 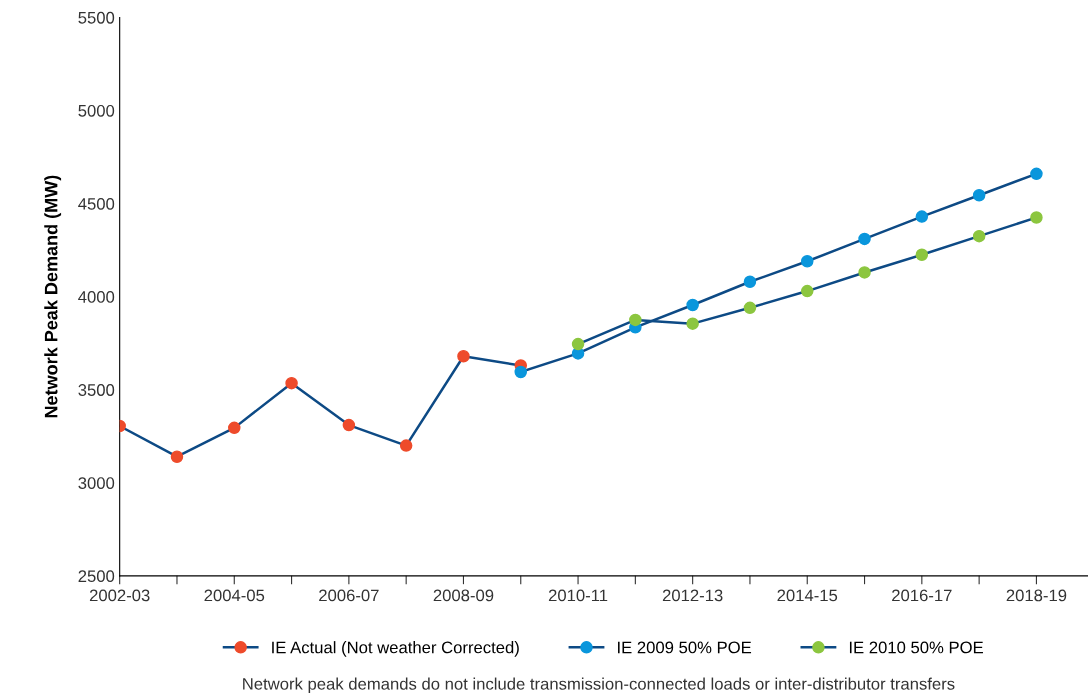 I want to click on x-tick-label: 2016-17, so click(x=922, y=595).